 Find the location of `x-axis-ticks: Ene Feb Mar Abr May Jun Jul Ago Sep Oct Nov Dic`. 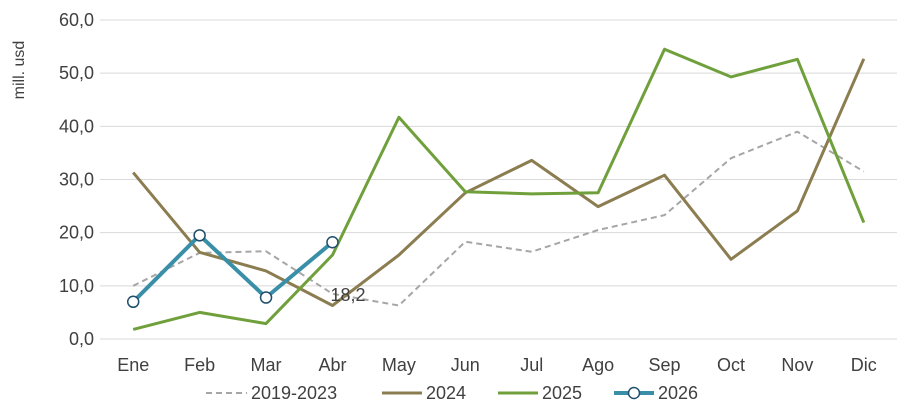

x-axis-ticks: Ene Feb Mar Abr May Jun Jul Ago Sep Oct Nov Dic is located at coordinates (497, 365).